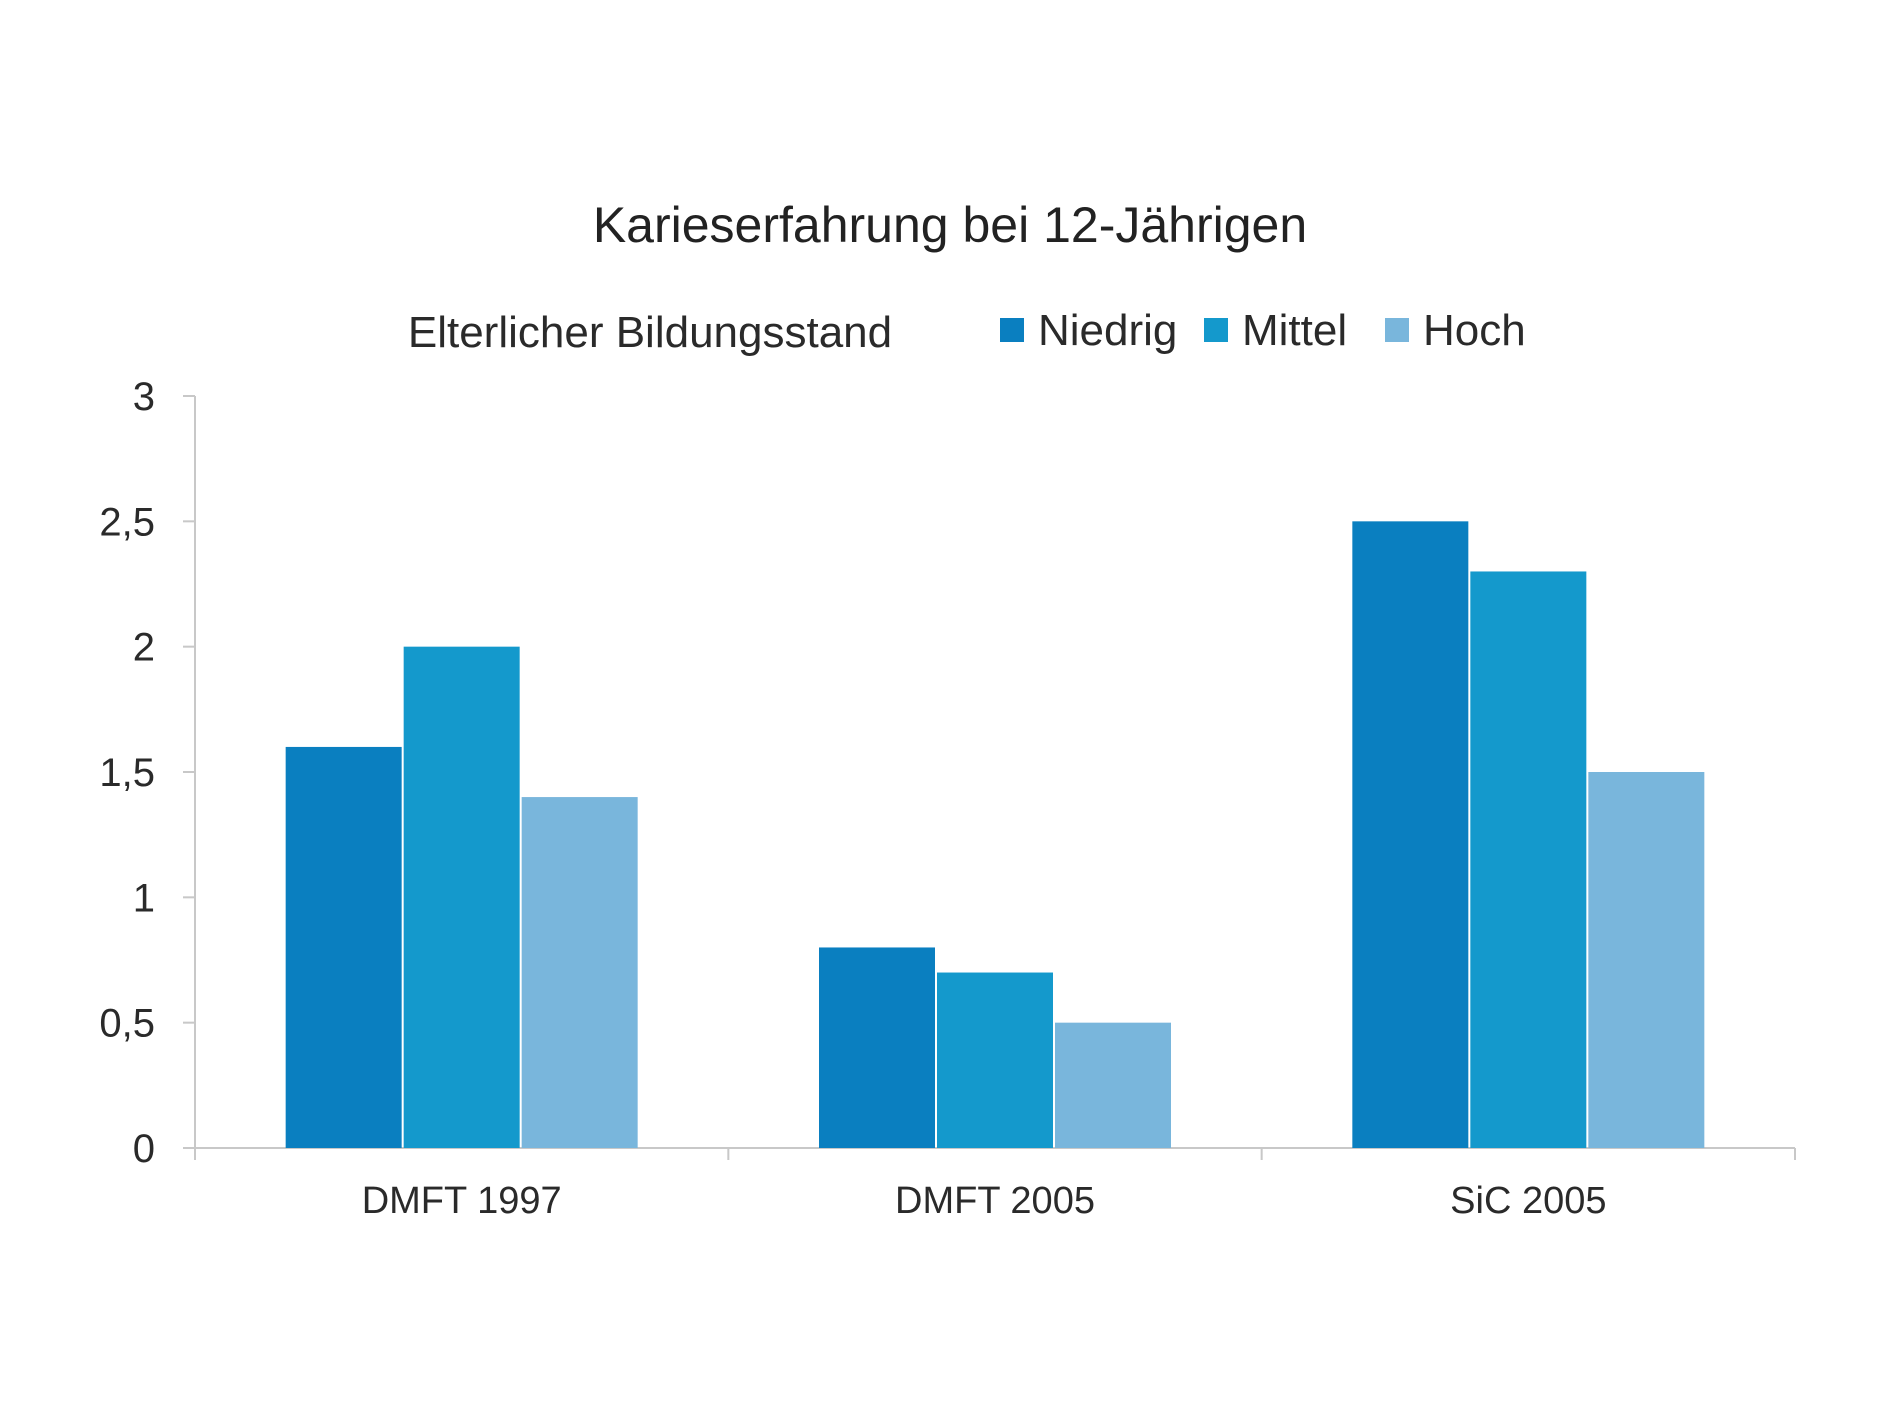 This screenshot has width=1900, height=1424. I want to click on y-tick-label: 2, so click(144, 648).